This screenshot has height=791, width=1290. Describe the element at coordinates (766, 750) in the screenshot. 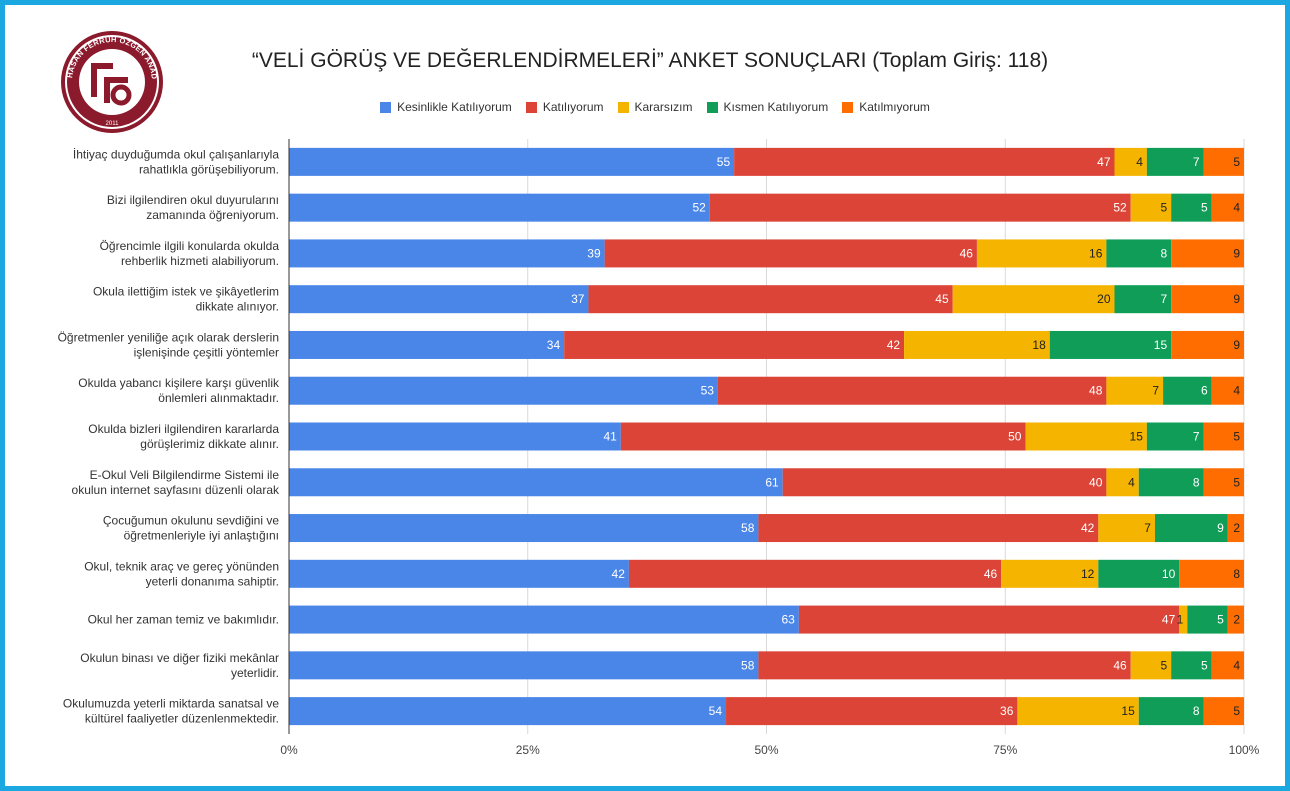

I see `x-tick-label: 50%` at that location.